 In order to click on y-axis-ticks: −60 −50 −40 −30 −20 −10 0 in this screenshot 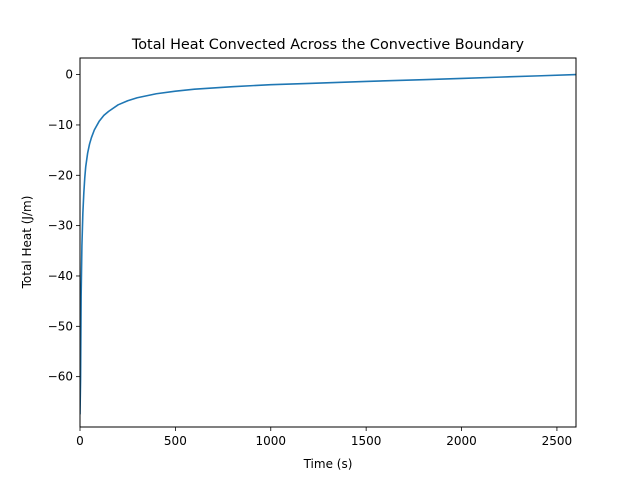, I will do `click(64, 226)`.